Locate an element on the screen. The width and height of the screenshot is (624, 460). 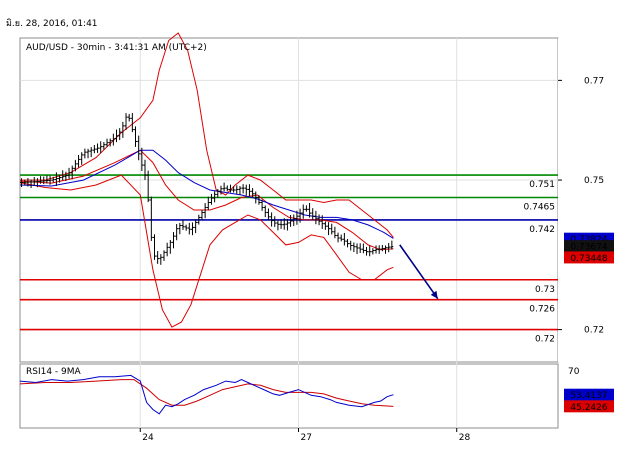
rsi-ma-line is located at coordinates (206, 393).